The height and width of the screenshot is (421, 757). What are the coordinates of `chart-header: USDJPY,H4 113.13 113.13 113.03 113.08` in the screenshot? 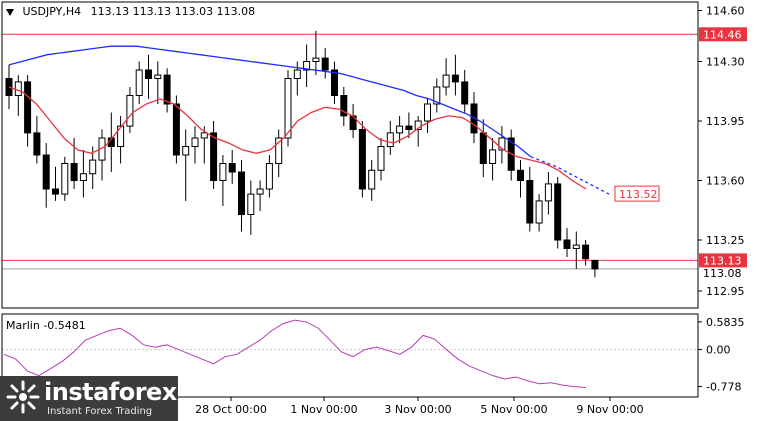 It's located at (130, 11).